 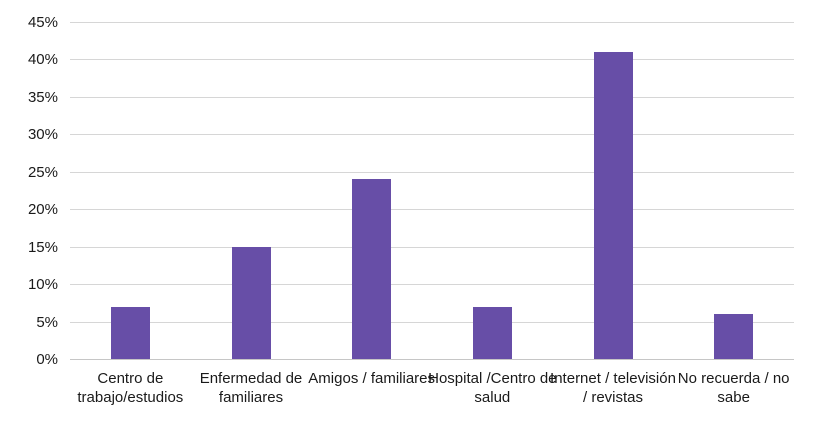 What do you see at coordinates (42, 210) in the screenshot?
I see `y-axis-tick-label: 20%` at bounding box center [42, 210].